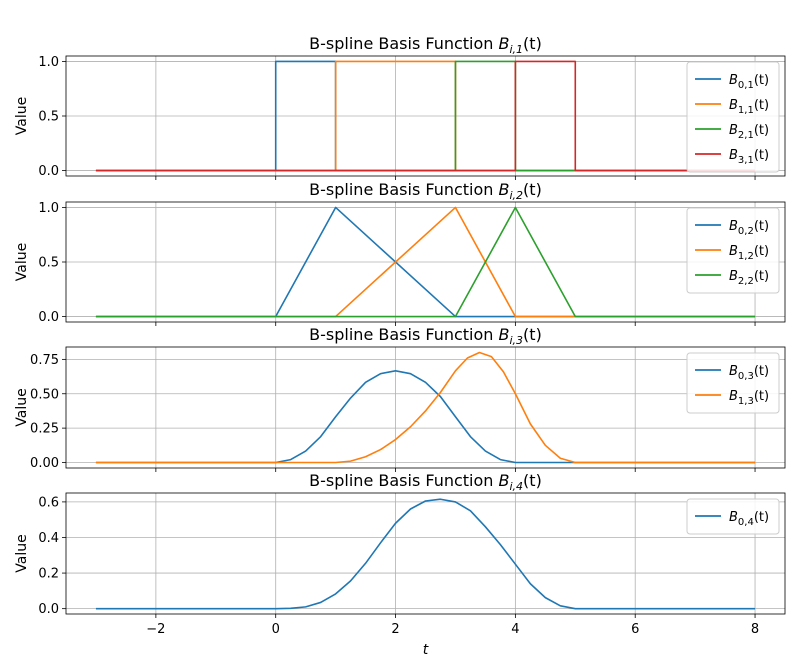  What do you see at coordinates (749, 398) in the screenshot?
I see `legend-label: B1,3(t)` at bounding box center [749, 398].